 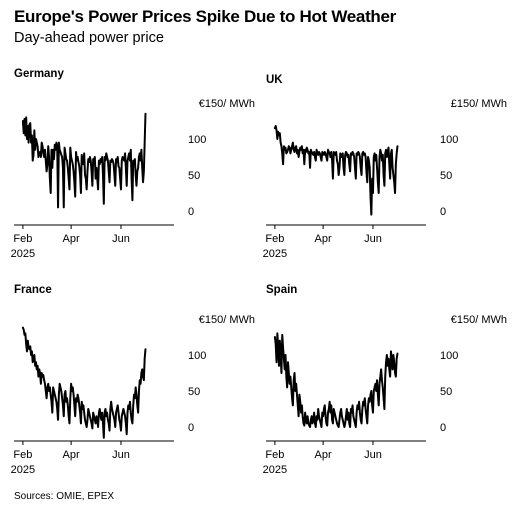 What do you see at coordinates (39, 74) in the screenshot?
I see `panel-title: Germany` at bounding box center [39, 74].